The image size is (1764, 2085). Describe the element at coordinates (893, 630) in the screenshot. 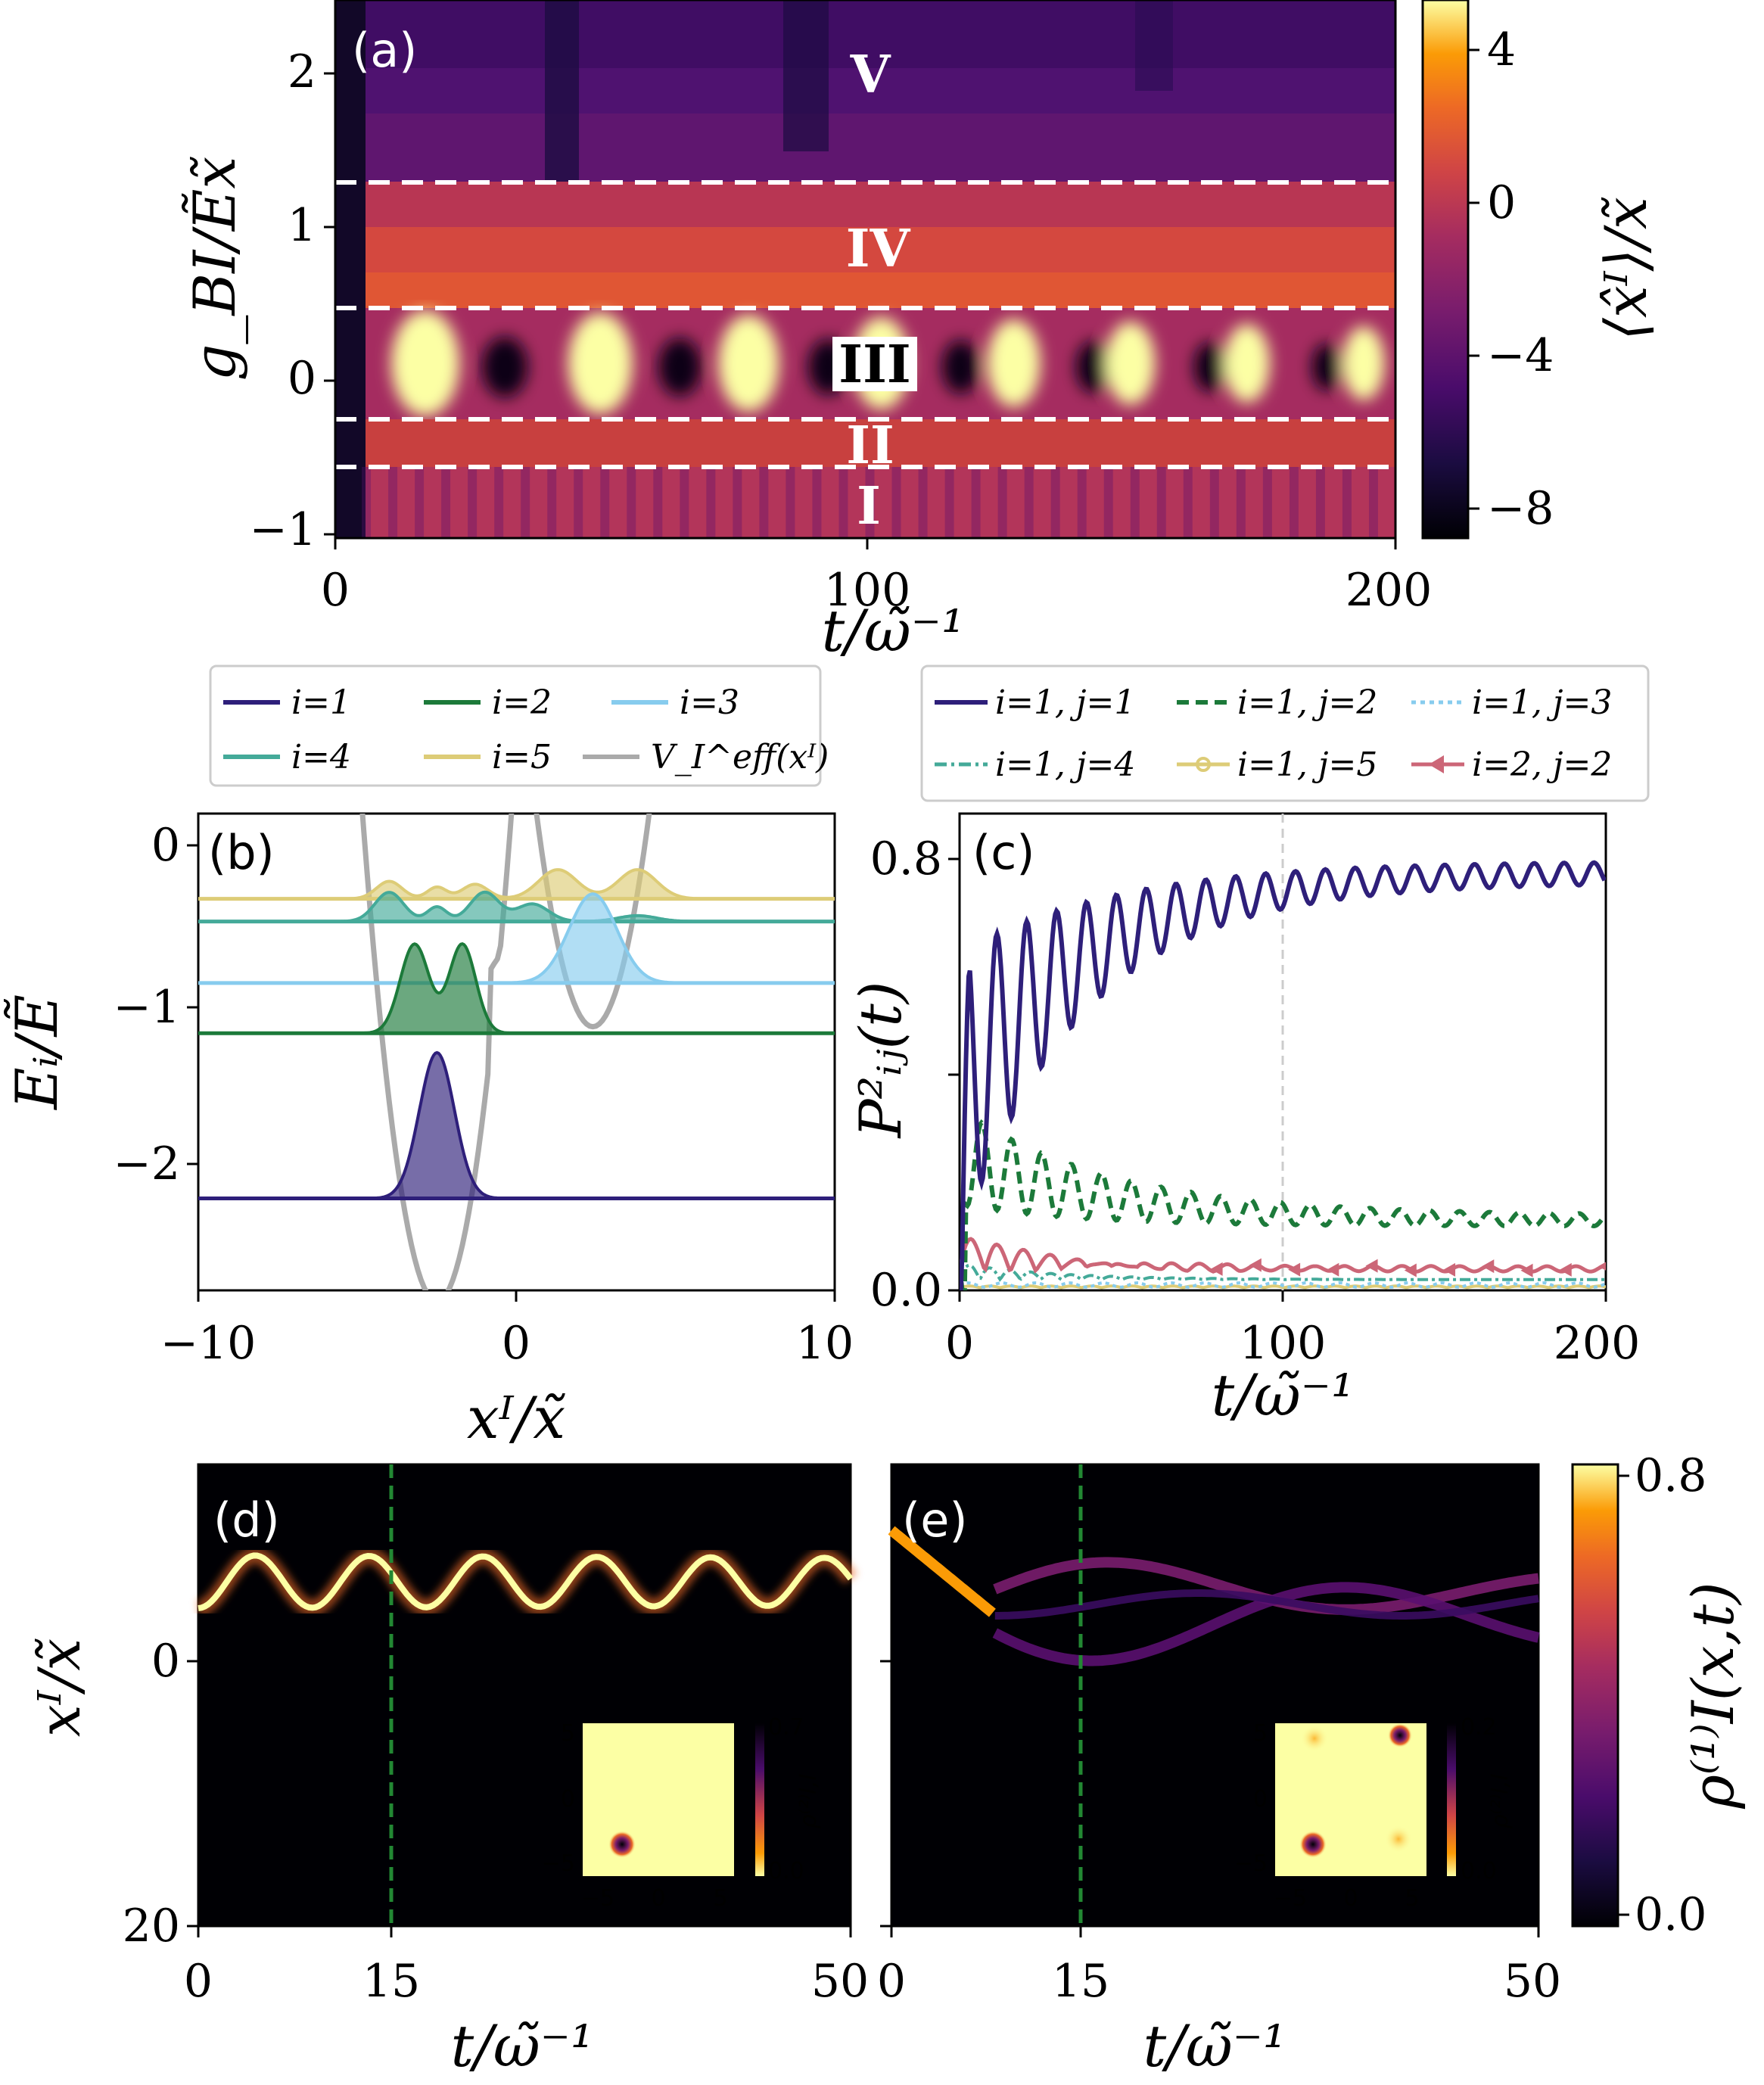

I see `a-xlabel: t/ω̃⁻¹` at that location.